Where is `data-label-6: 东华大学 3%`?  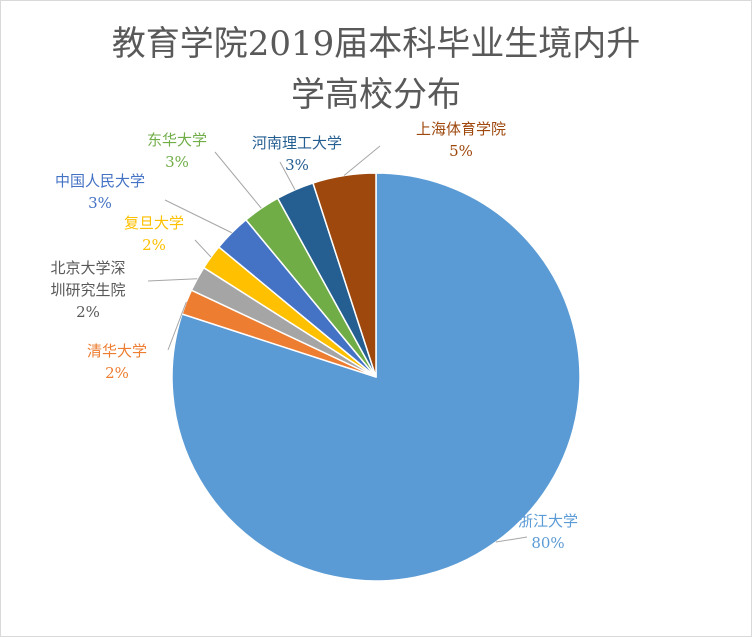 data-label-6: 东华大学 3% is located at coordinates (177, 151).